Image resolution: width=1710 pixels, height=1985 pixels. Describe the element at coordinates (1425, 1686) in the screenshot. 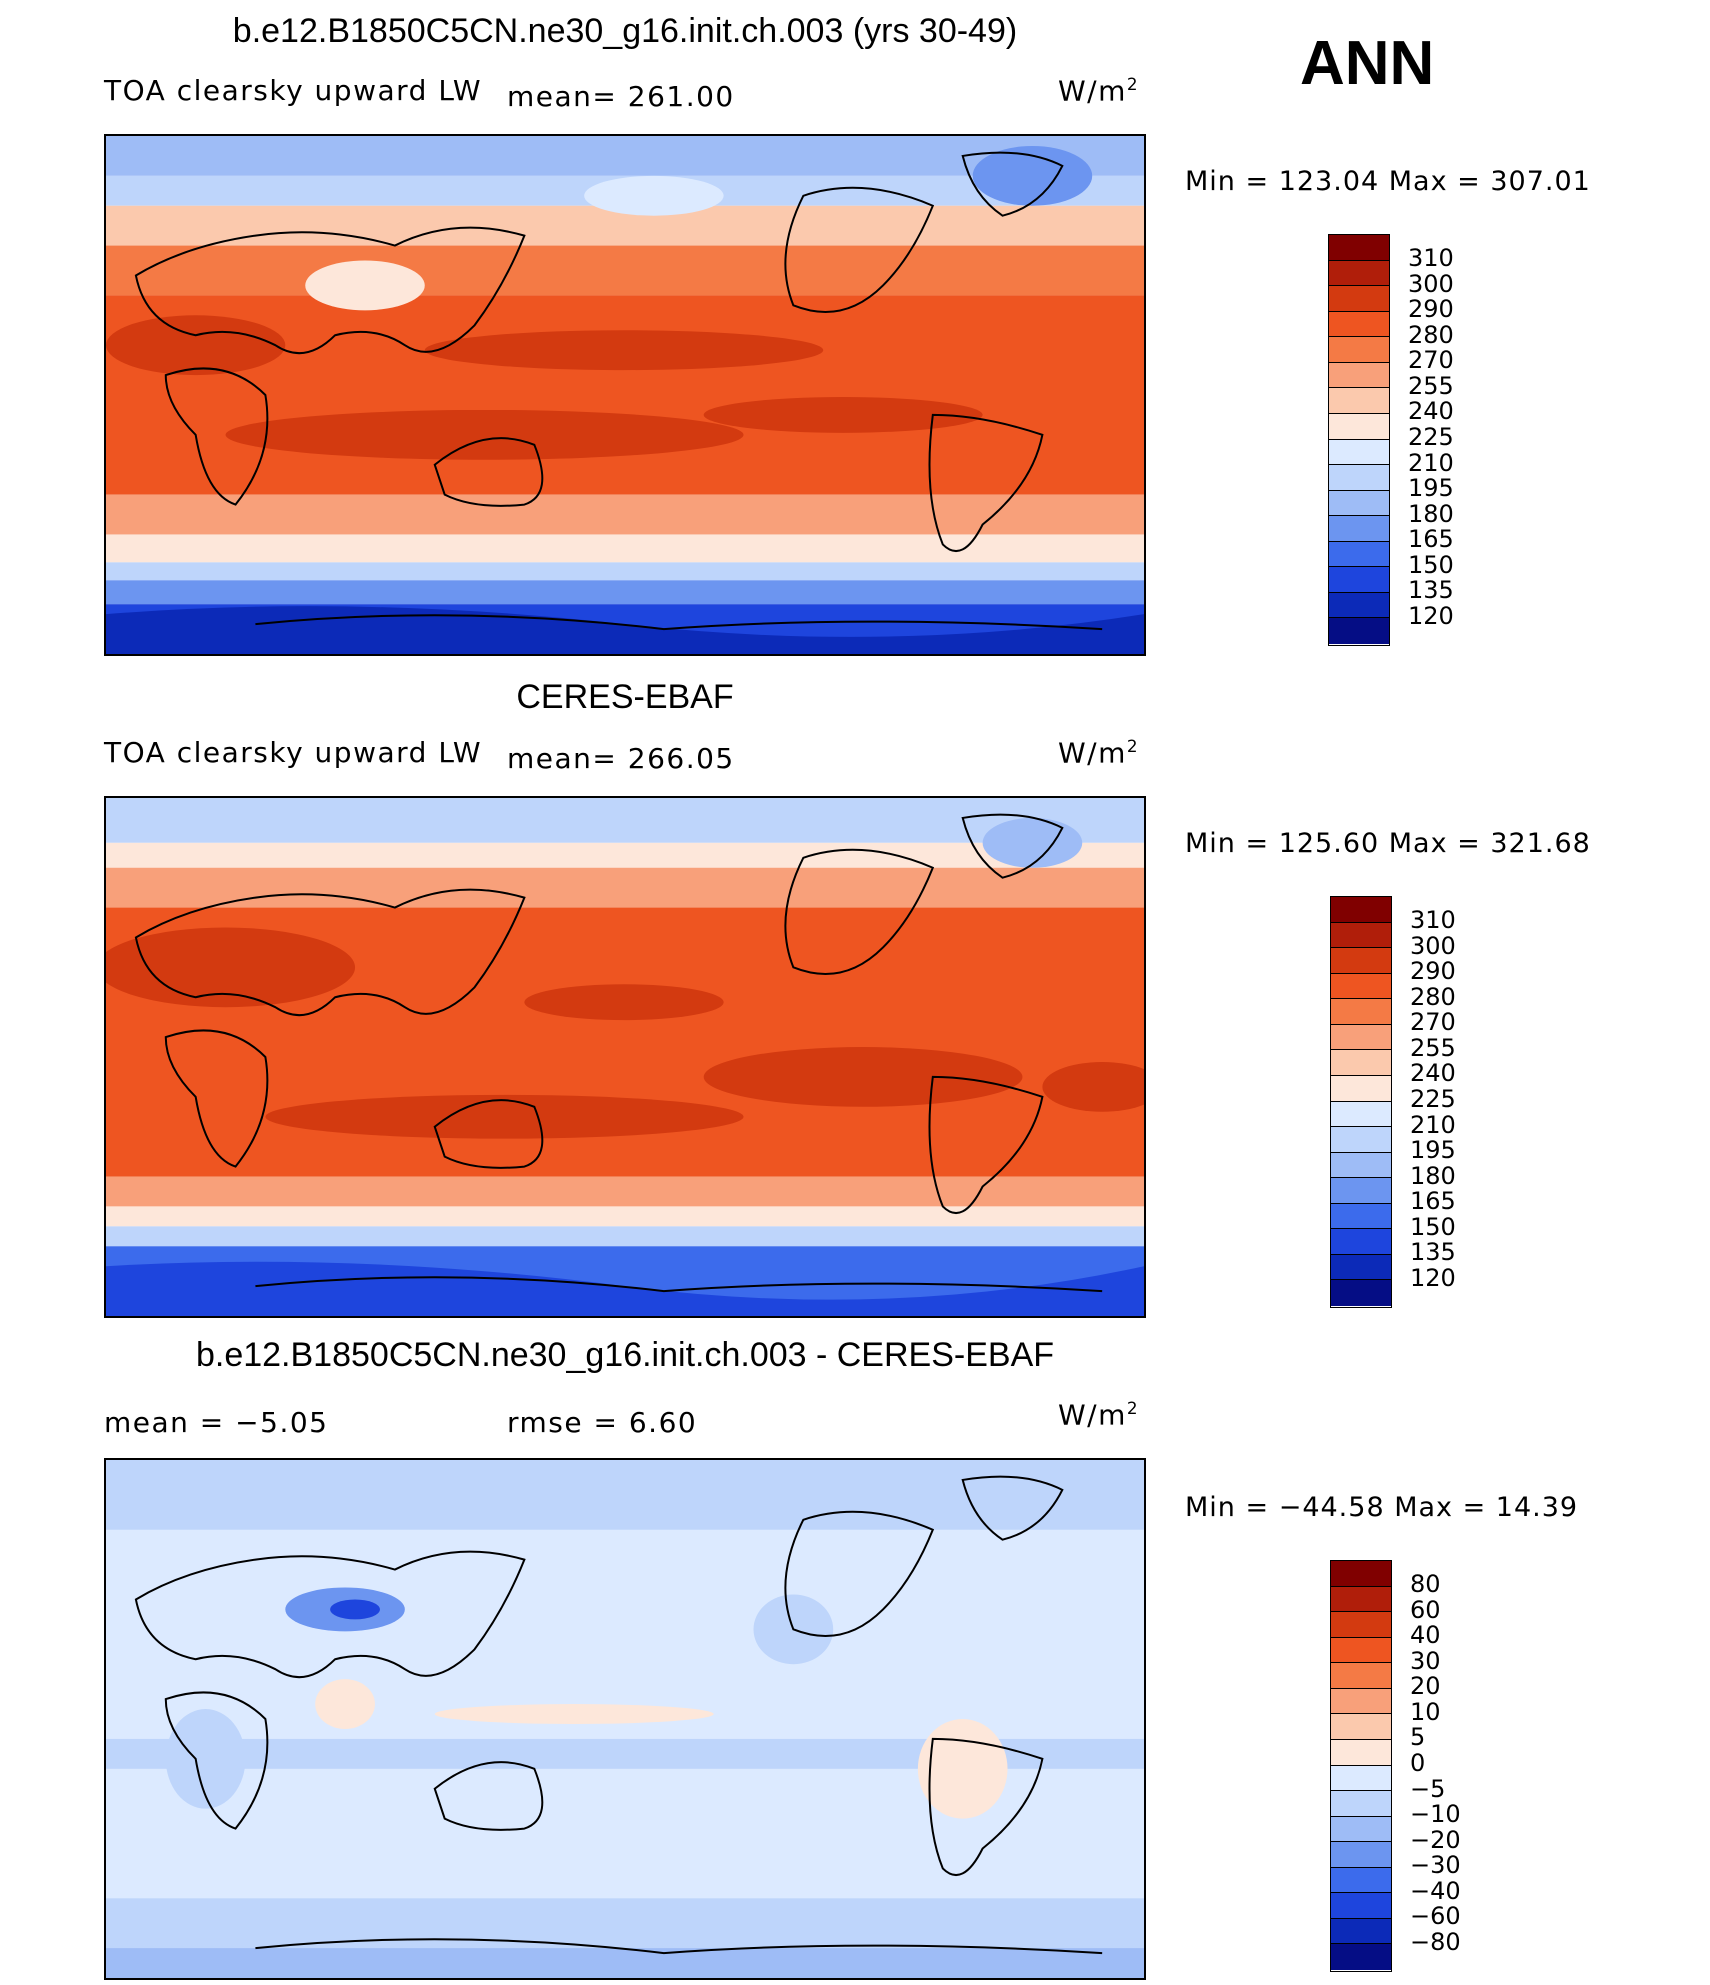

I see `colorbar-level-label: 20` at that location.